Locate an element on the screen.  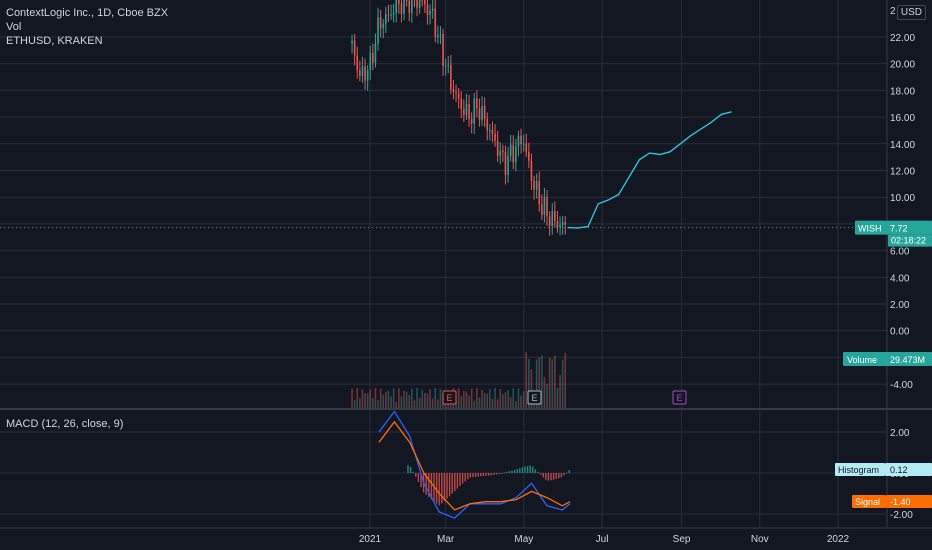
price-tick-label: 22.00 is located at coordinates (902, 38).